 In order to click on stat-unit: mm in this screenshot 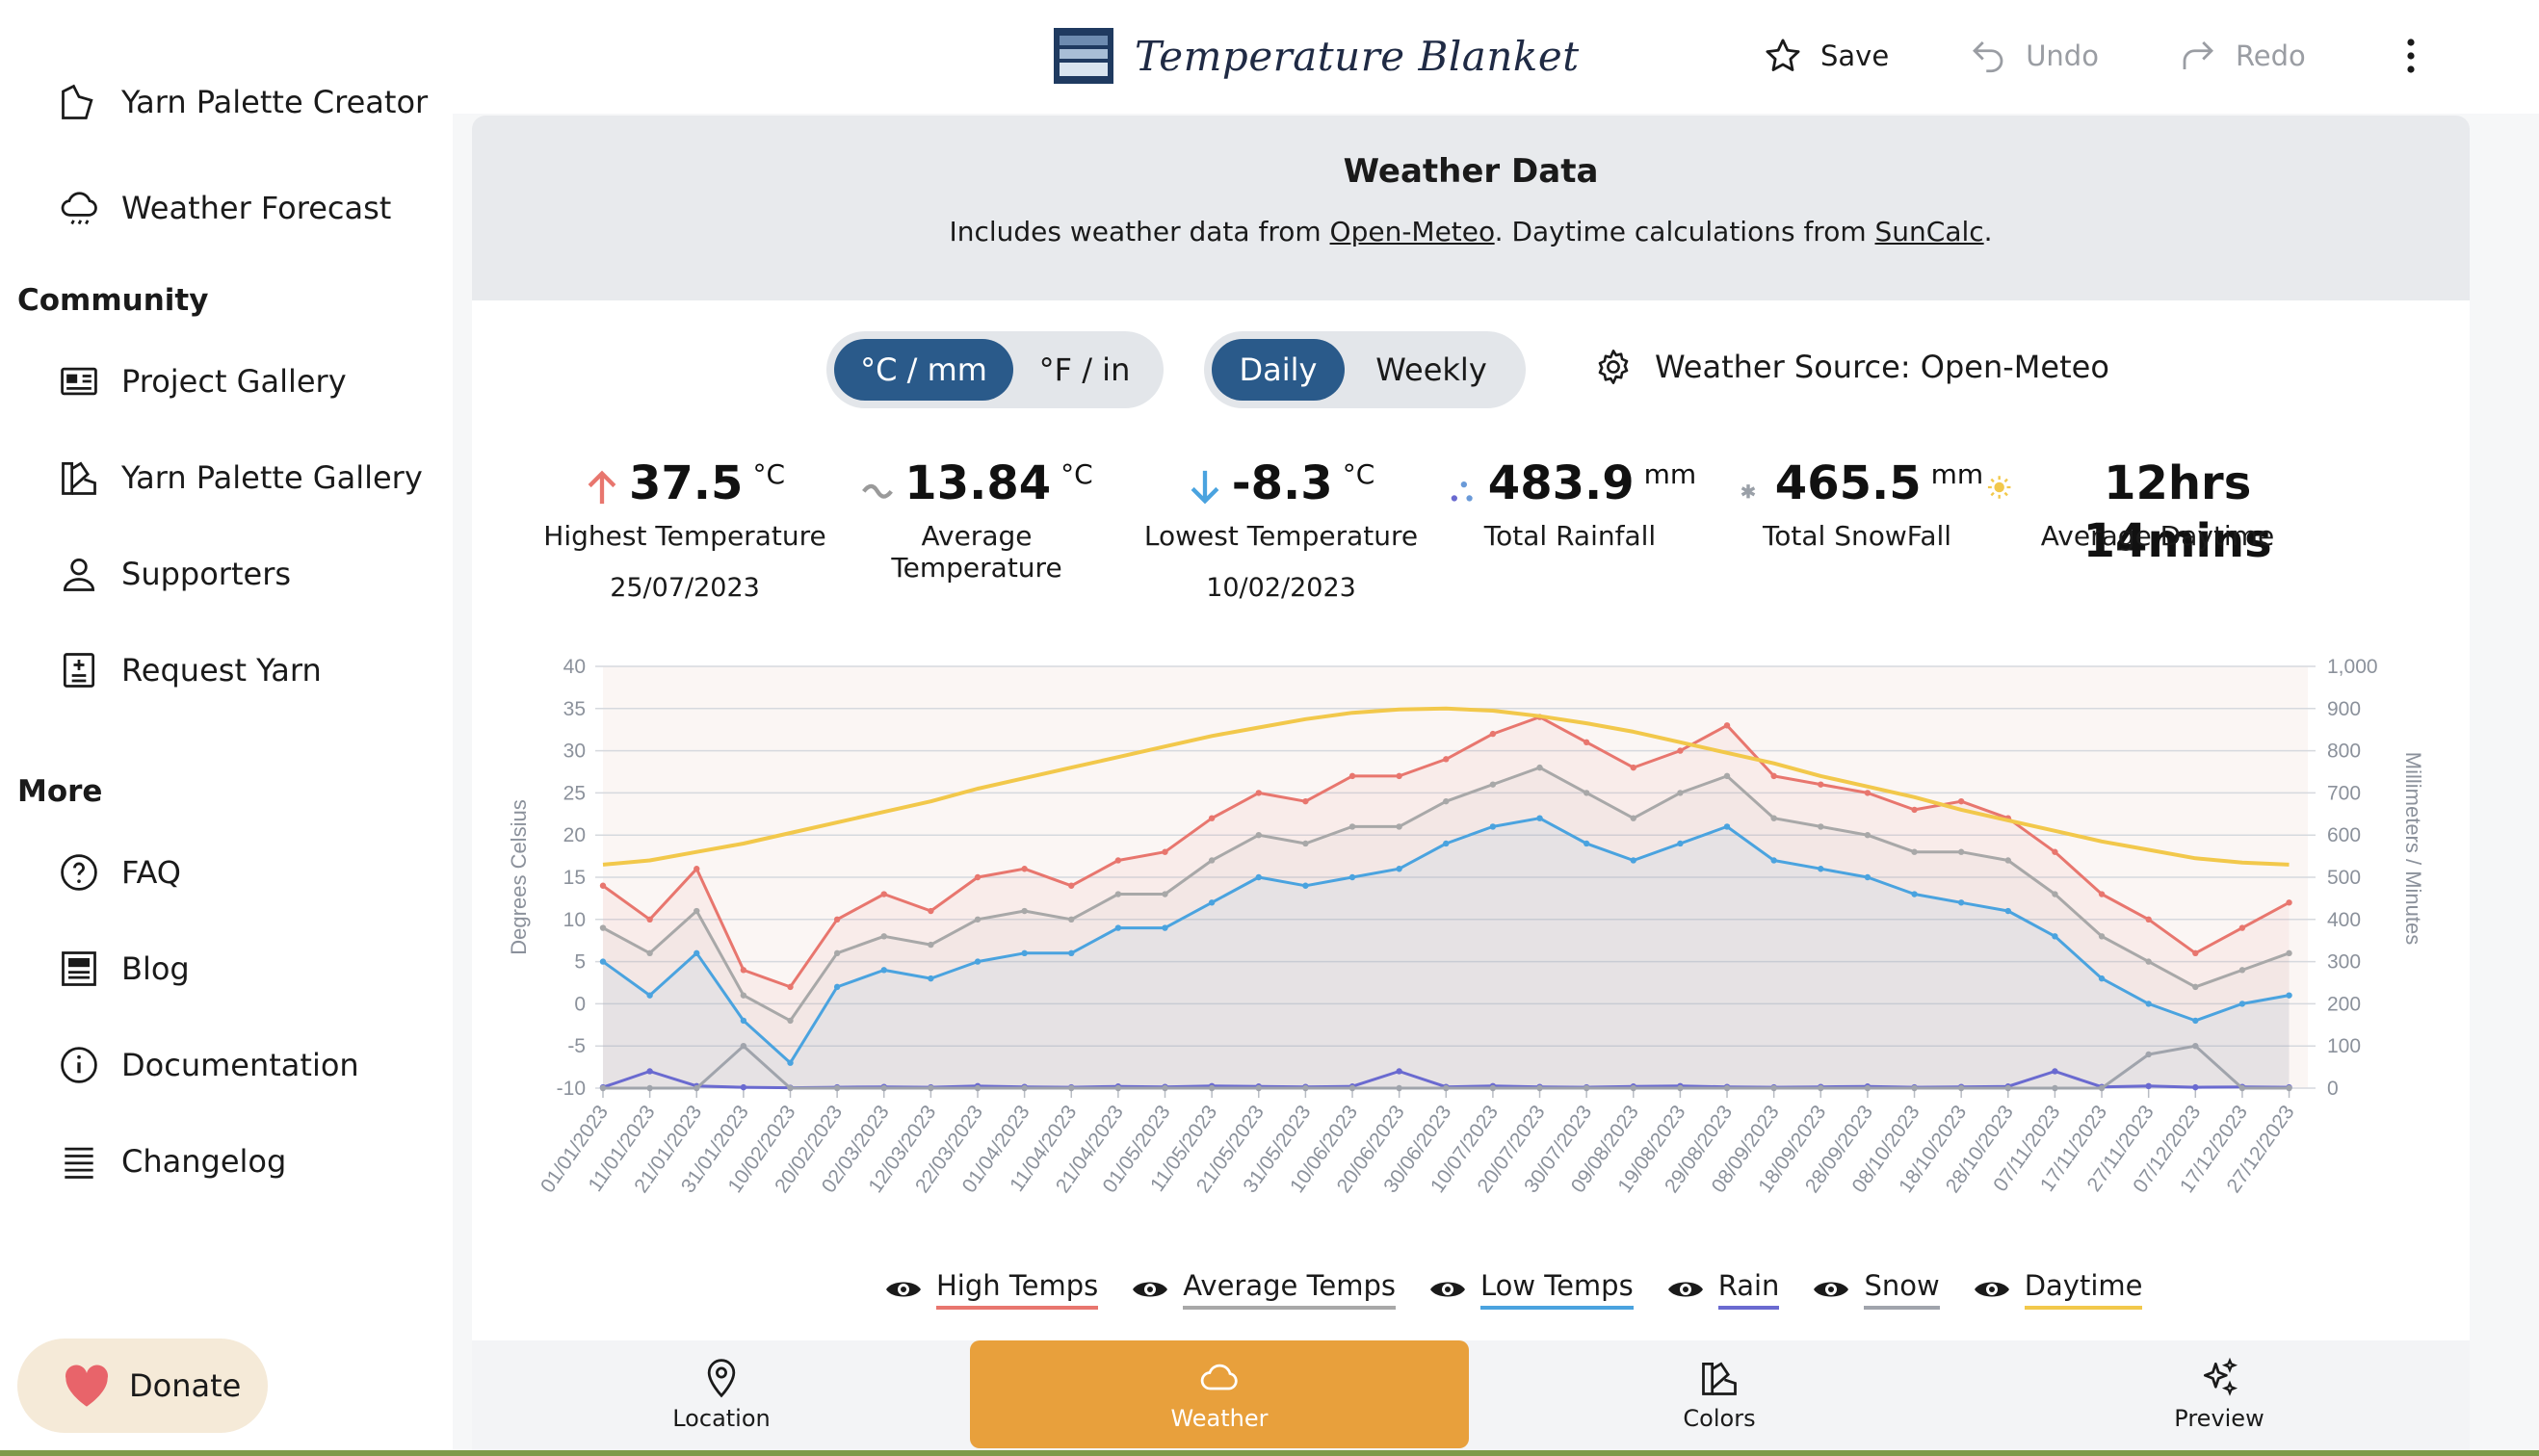, I will do `click(1670, 474)`.